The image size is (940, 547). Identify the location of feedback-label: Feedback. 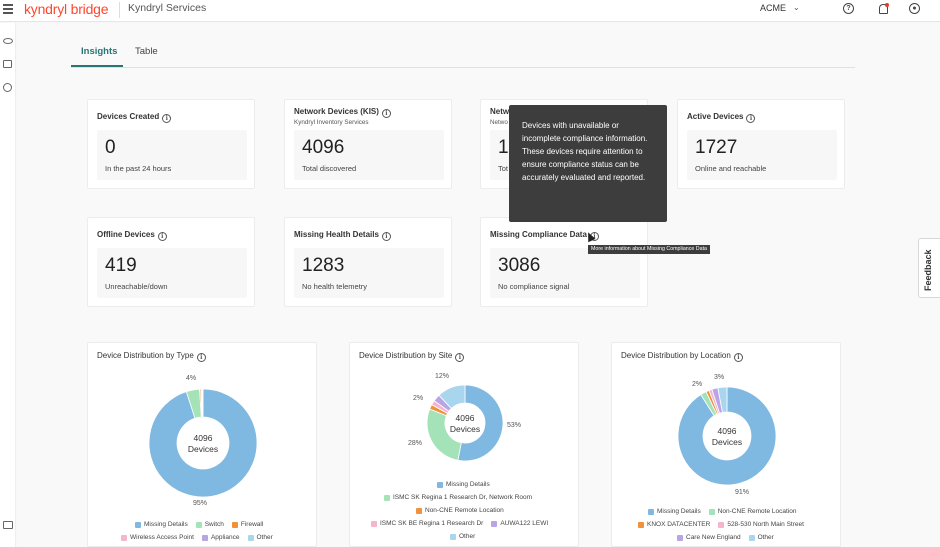
(928, 270).